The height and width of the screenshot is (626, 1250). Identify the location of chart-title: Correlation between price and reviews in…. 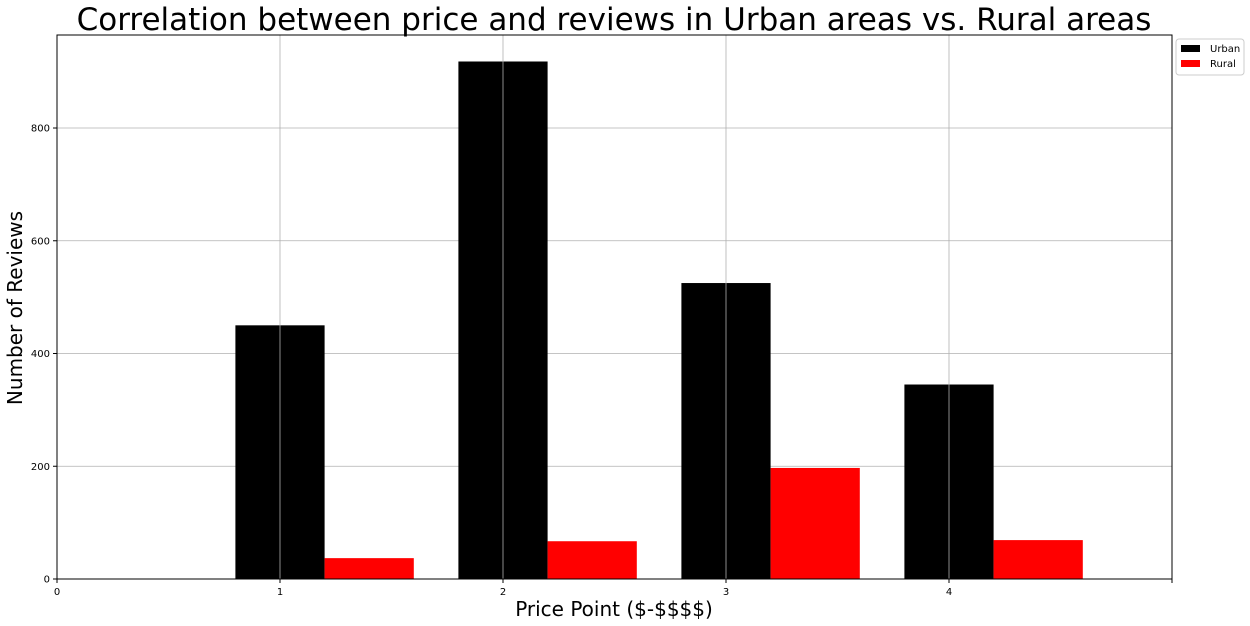
(614, 20).